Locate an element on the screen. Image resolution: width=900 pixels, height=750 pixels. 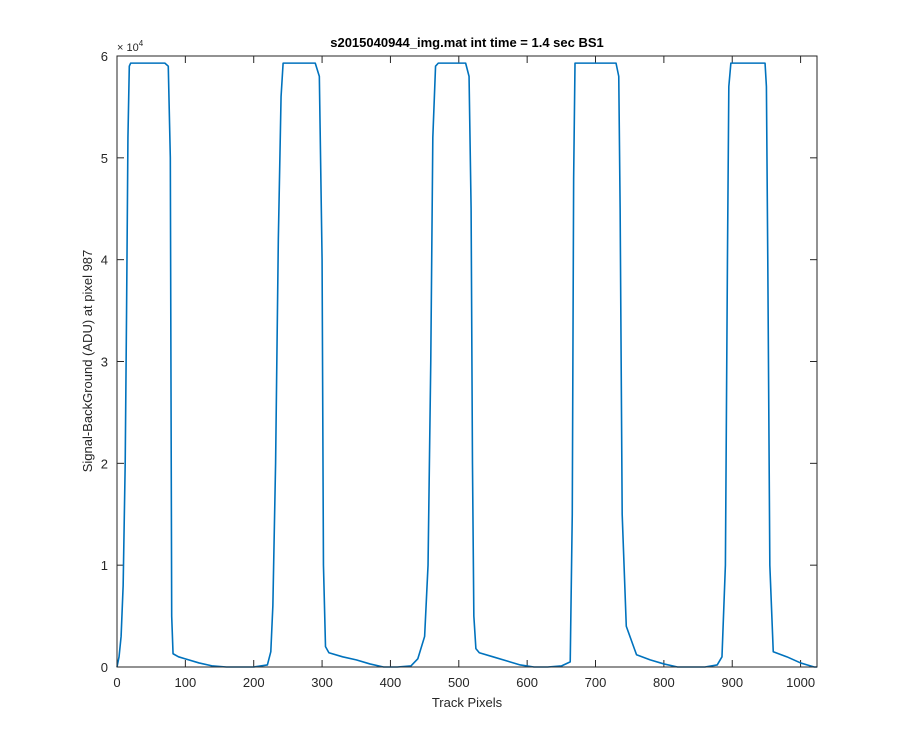
y-tick-label: 1 is located at coordinates (104, 565).